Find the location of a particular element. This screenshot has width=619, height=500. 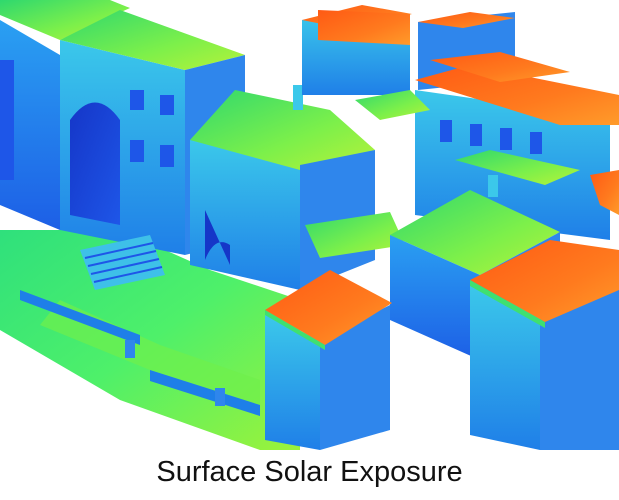

front-tower-roof is located at coordinates (328, 307).